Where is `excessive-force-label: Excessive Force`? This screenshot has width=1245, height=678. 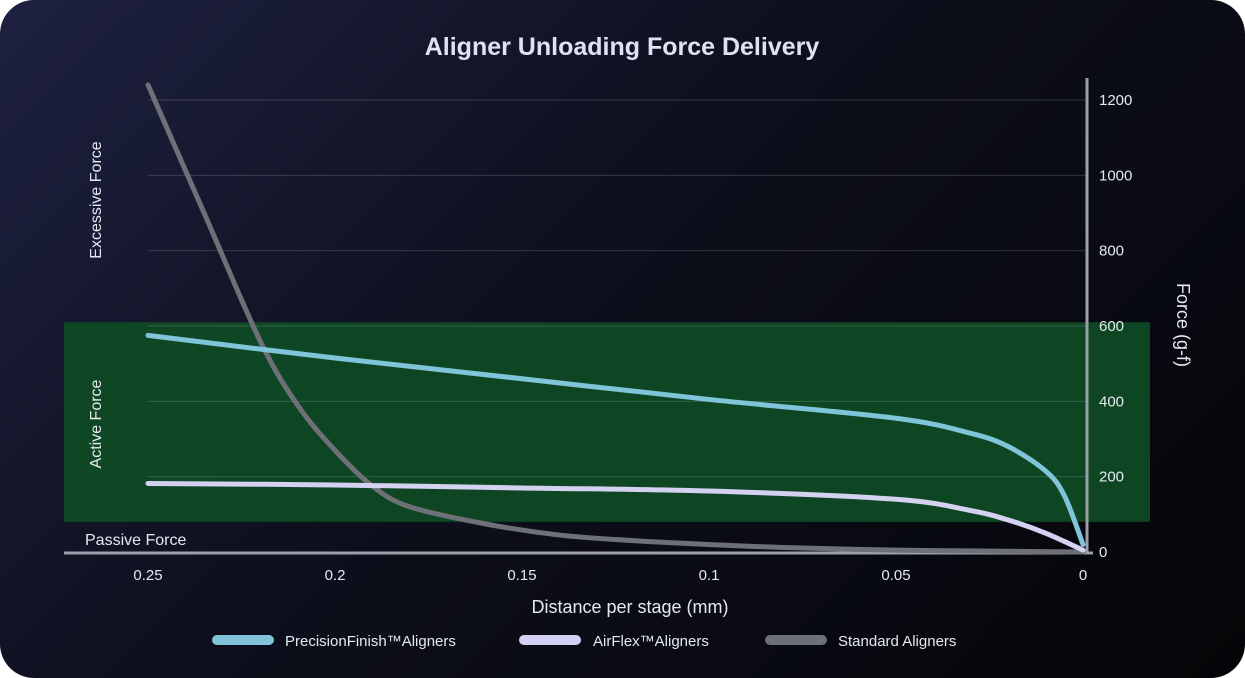 excessive-force-label: Excessive Force is located at coordinates (96, 199).